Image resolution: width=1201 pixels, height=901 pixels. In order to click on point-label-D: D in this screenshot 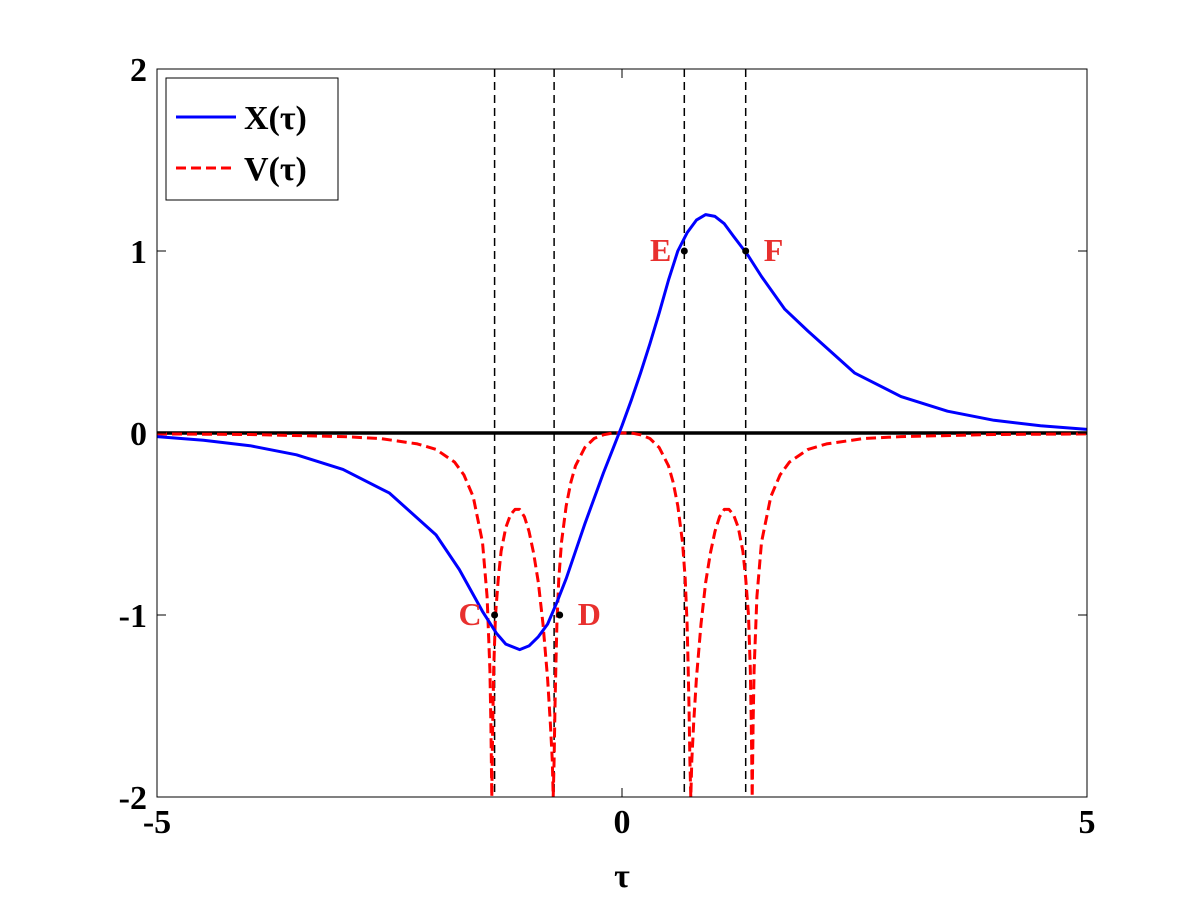, I will do `click(589, 614)`.